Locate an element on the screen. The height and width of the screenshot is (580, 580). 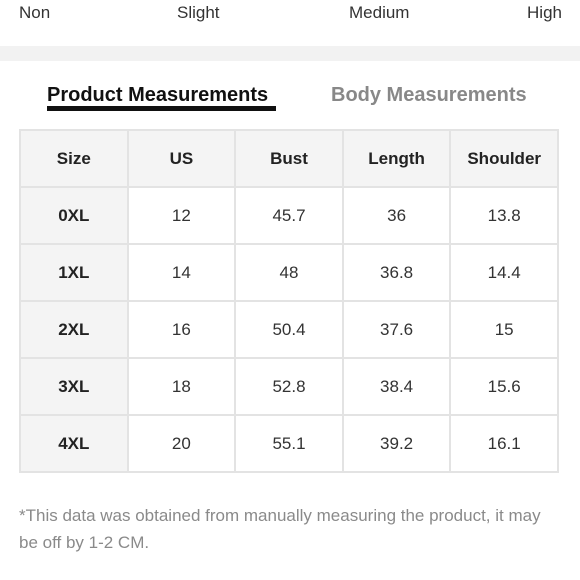
table-row: 1XL 14 48 36.8 14.4 is located at coordinates (289, 272).